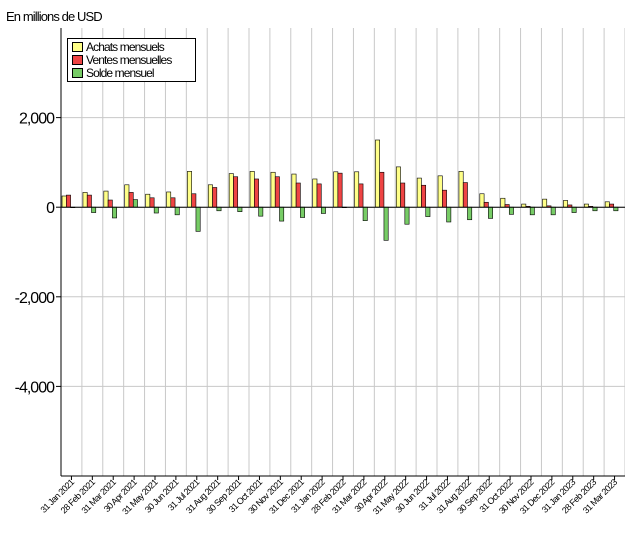  What do you see at coordinates (125, 46) in the screenshot?
I see `legend-label-achats: Achats mensuels` at bounding box center [125, 46].